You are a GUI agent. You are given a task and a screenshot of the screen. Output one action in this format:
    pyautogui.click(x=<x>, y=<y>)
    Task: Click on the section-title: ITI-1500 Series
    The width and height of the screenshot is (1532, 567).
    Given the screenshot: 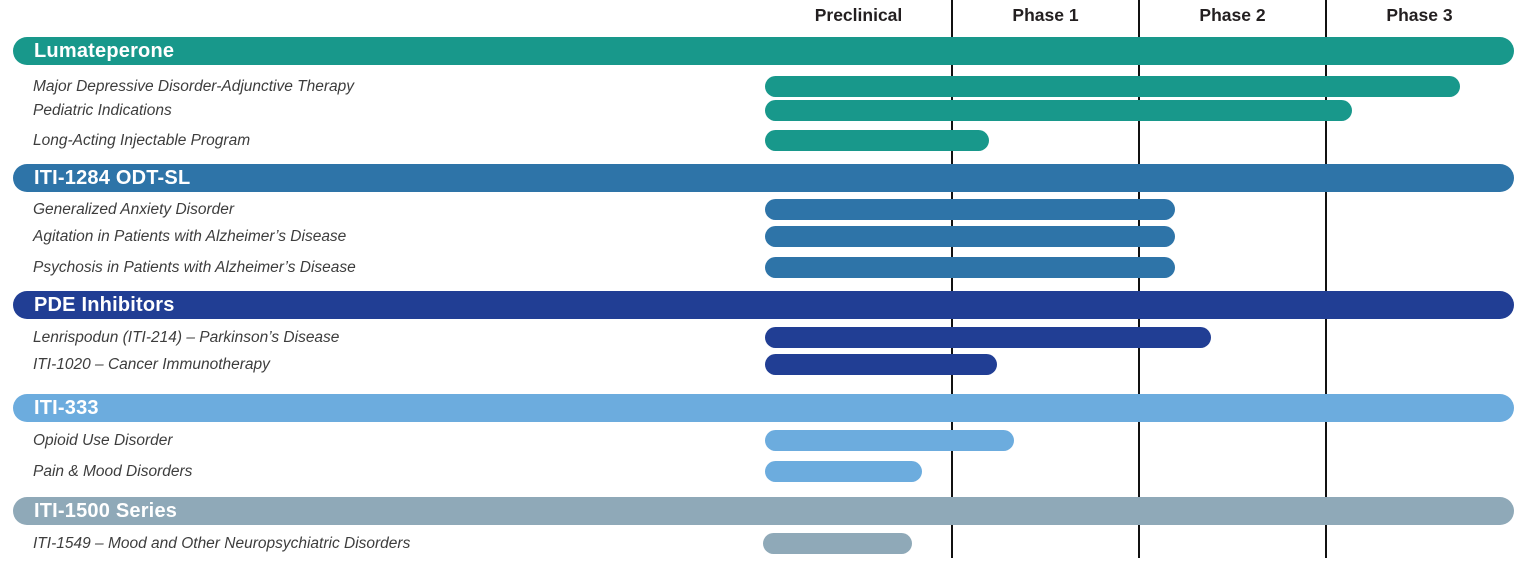 What is the action you would take?
    pyautogui.click(x=106, y=510)
    